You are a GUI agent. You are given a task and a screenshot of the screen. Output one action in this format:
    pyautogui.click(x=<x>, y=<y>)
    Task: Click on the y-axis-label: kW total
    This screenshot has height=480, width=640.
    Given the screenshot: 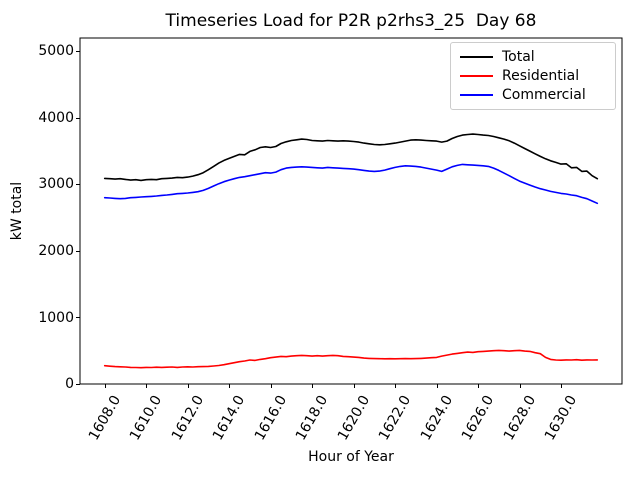 What is the action you would take?
    pyautogui.click(x=17, y=211)
    